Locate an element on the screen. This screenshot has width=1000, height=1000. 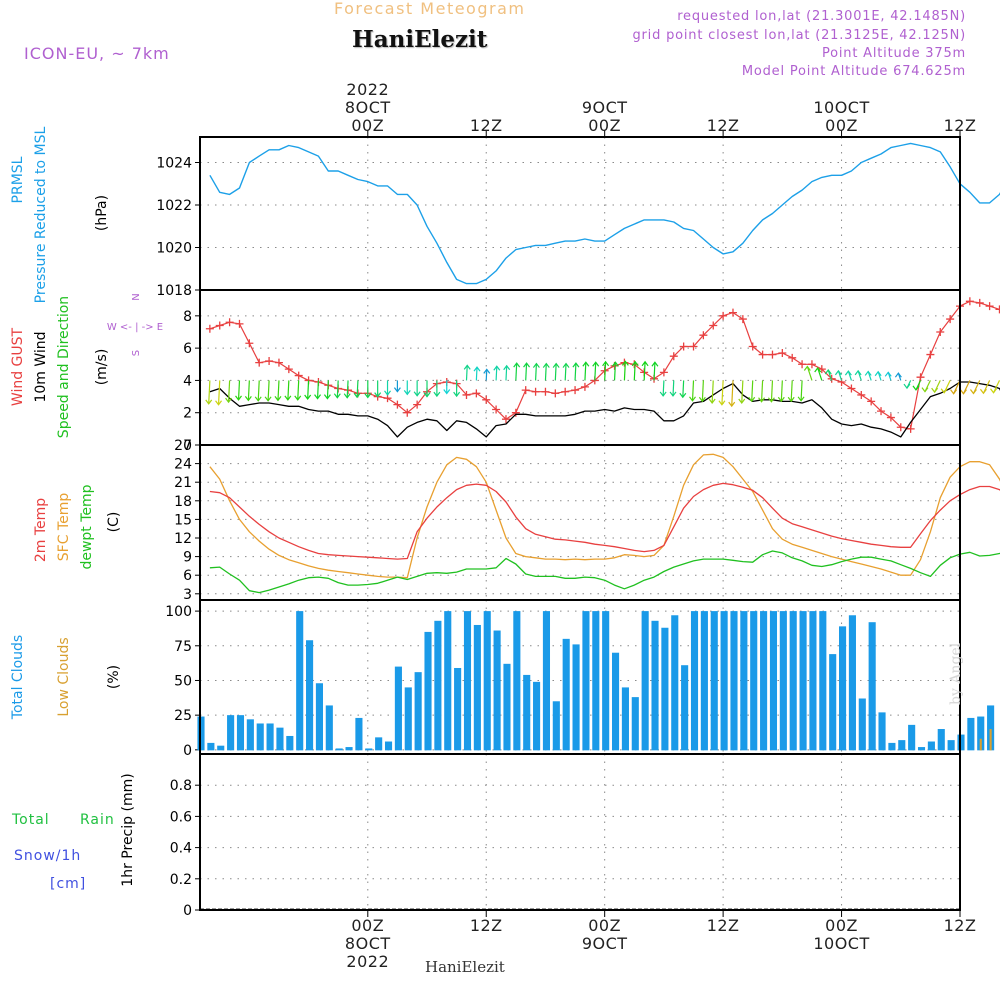
y-tick-label: 25 is located at coordinates (183, 716).